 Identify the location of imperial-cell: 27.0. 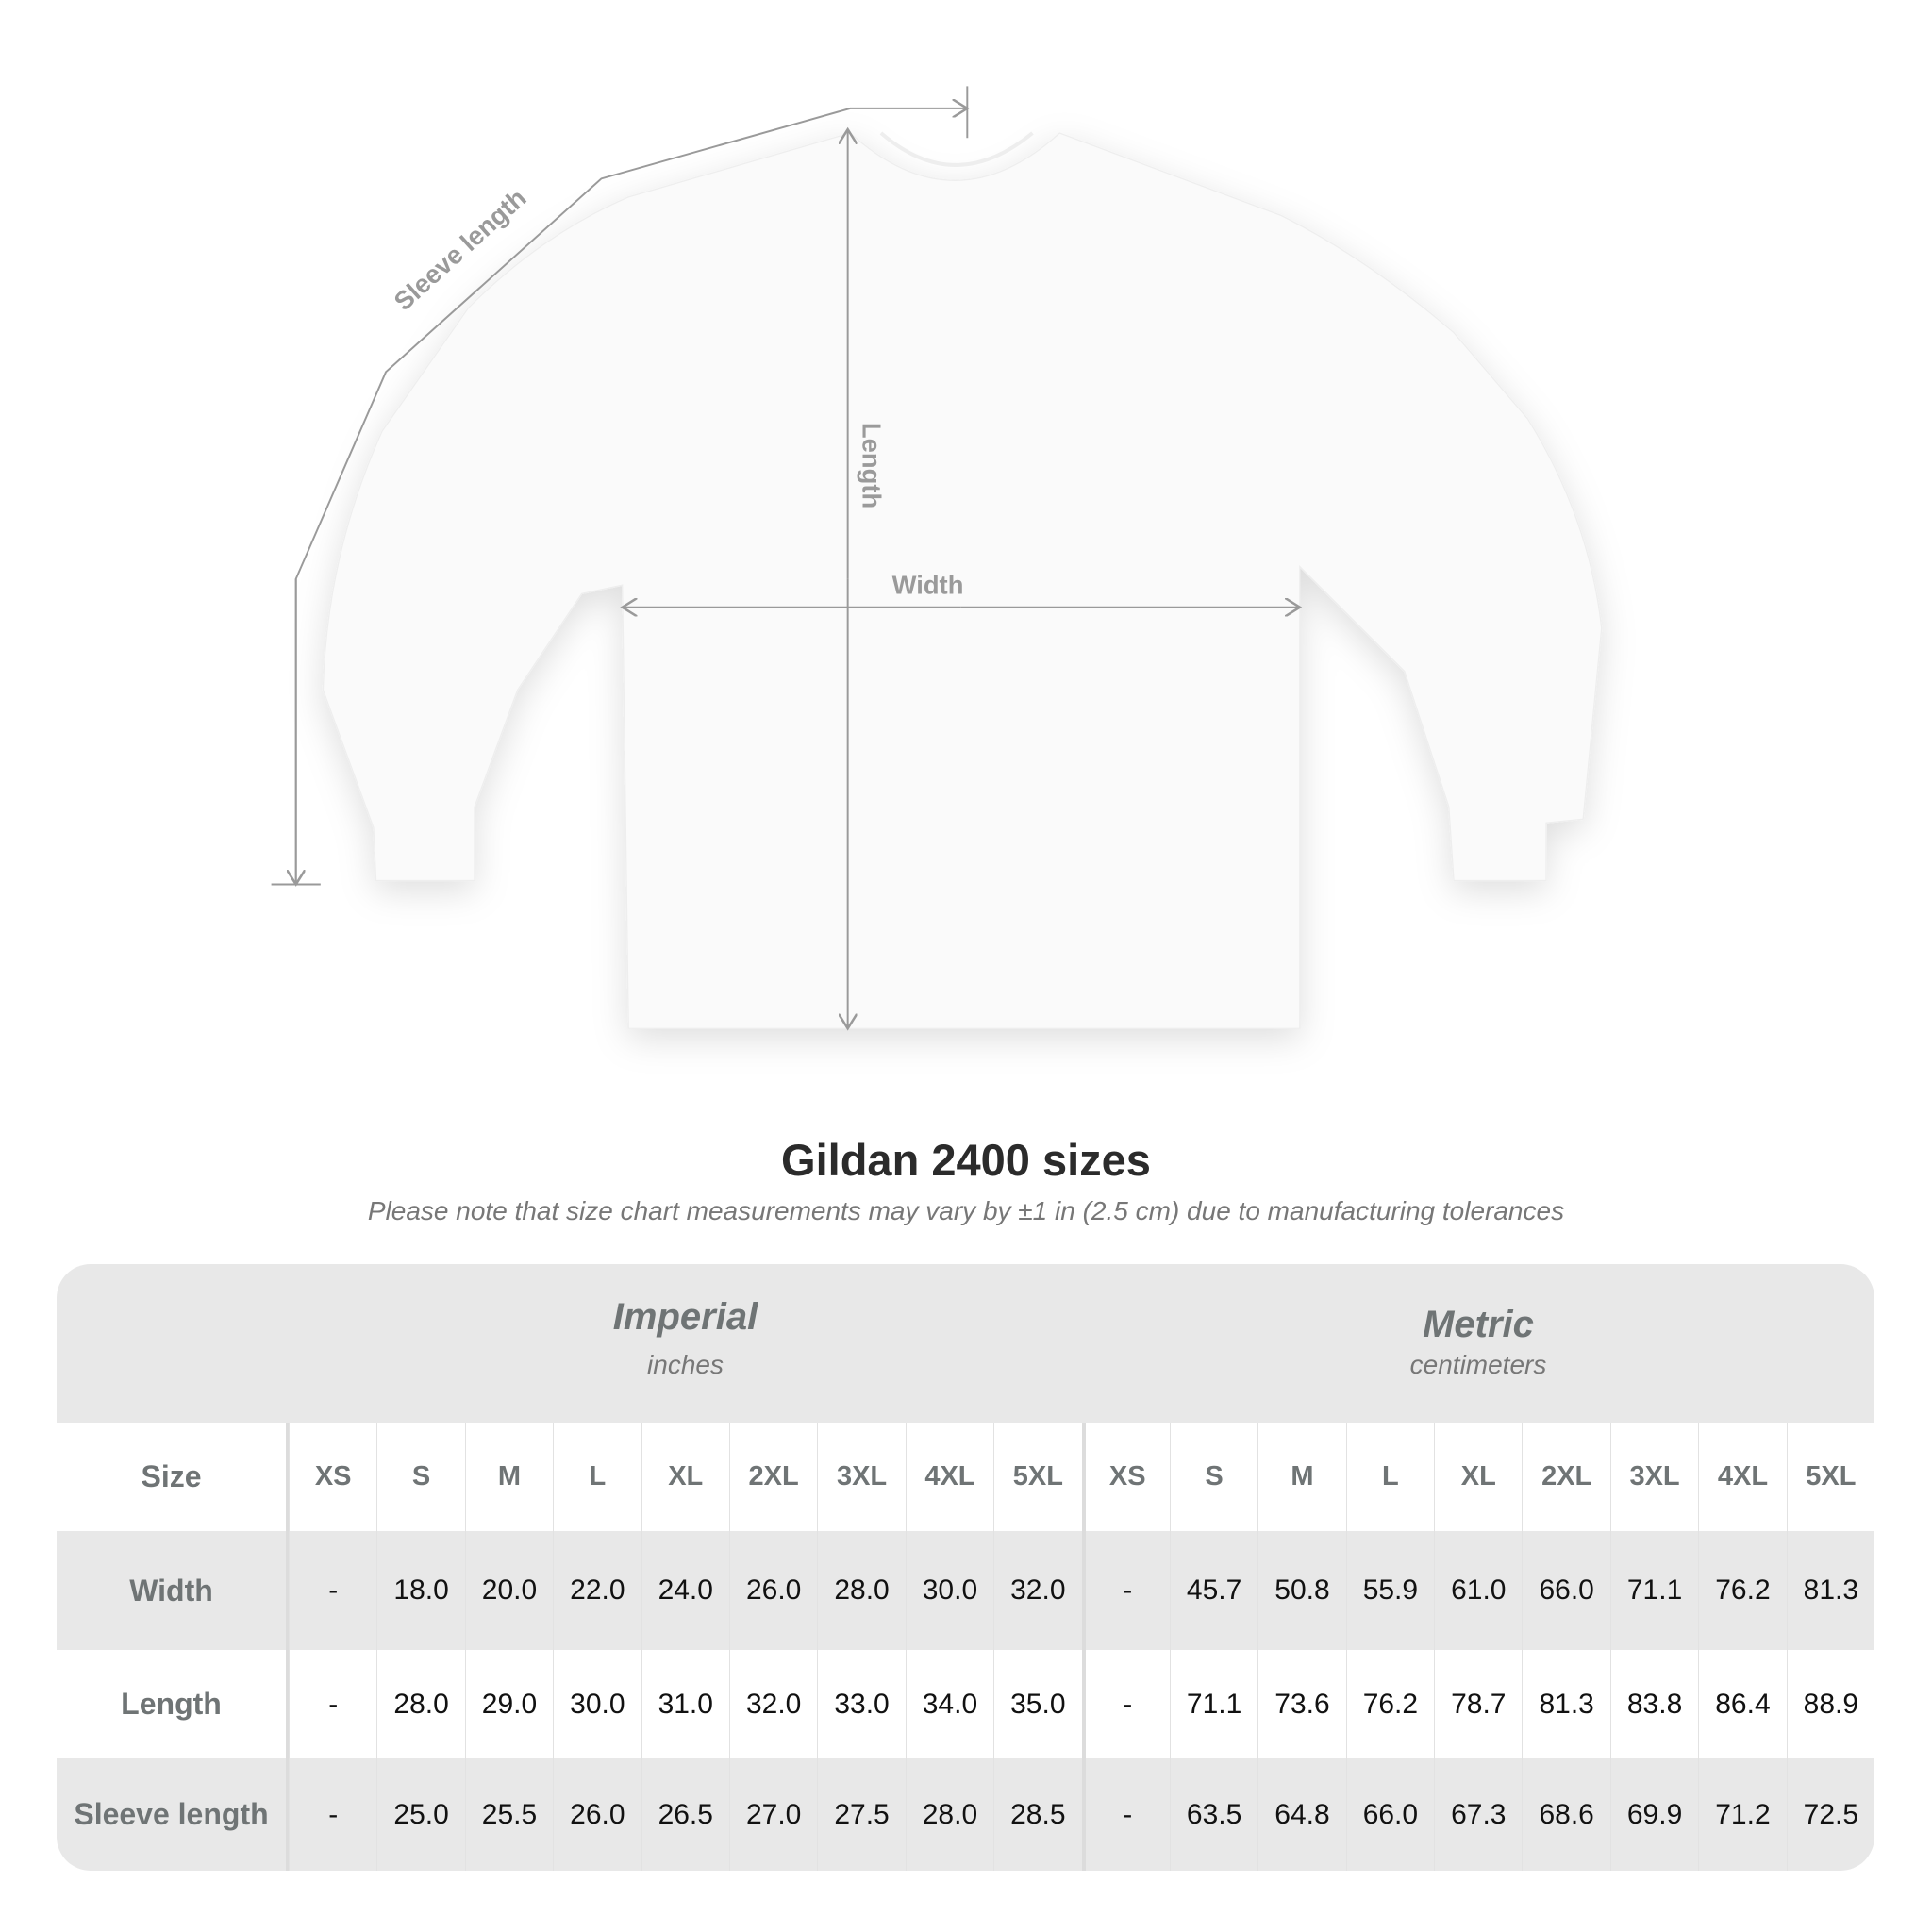
(773, 1814).